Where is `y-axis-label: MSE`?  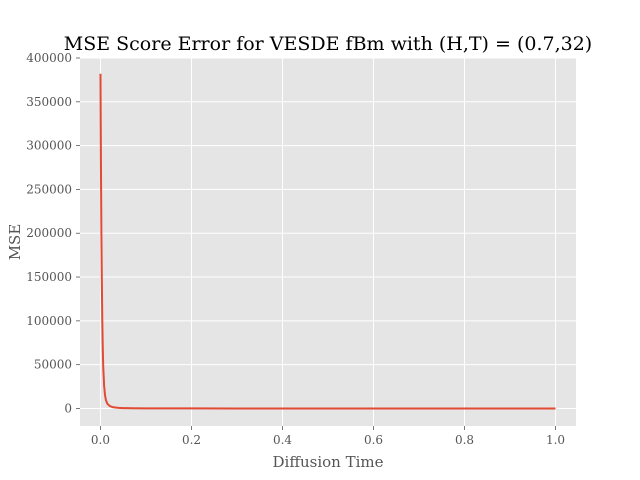
y-axis-label: MSE is located at coordinates (15, 242).